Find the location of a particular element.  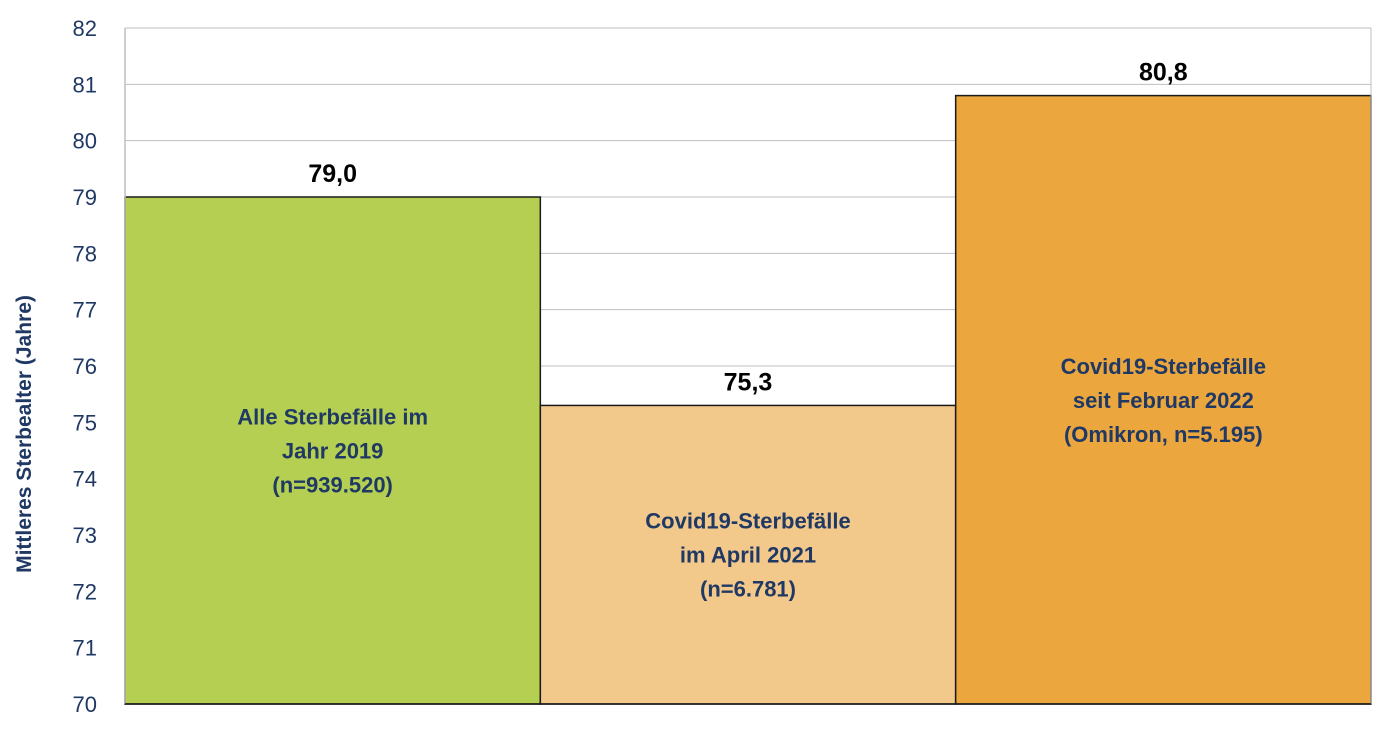

y-tick-label: 75 is located at coordinates (85, 422).